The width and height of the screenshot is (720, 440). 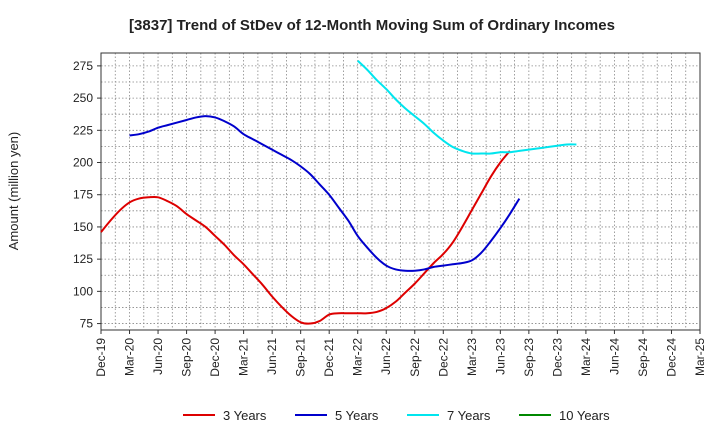 What do you see at coordinates (386, 356) in the screenshot?
I see `x-tick-label: Jun-22` at bounding box center [386, 356].